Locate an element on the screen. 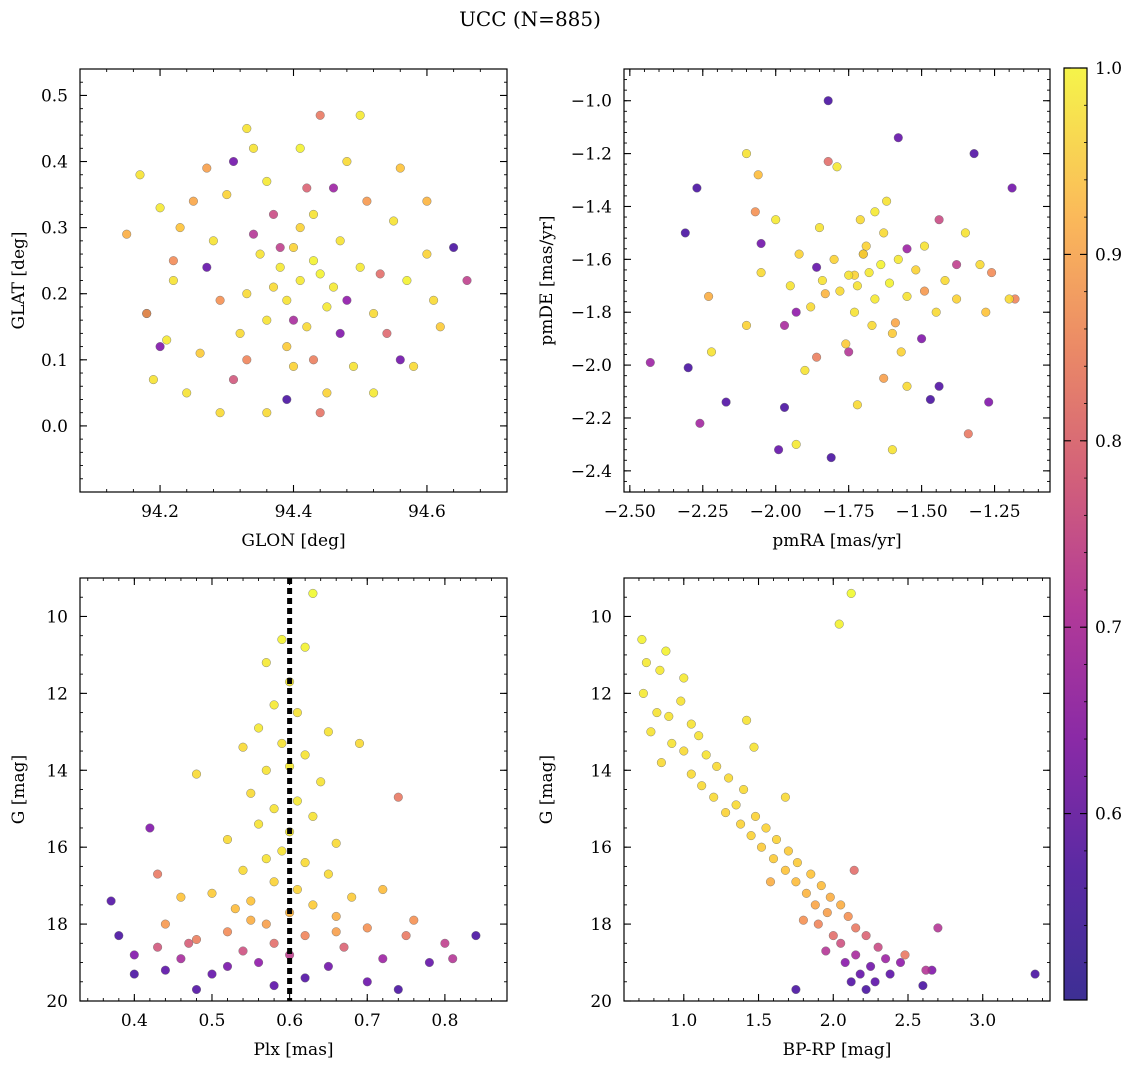  y-tick-label: 0.4 is located at coordinates (54, 163).